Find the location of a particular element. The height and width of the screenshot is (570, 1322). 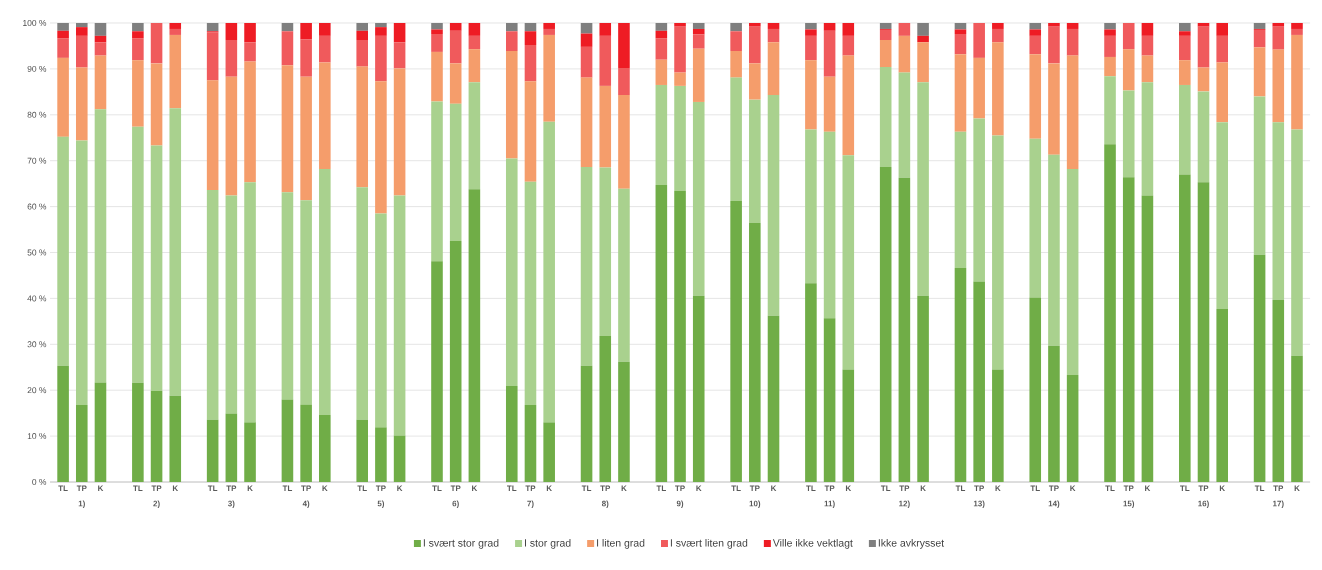

y-tick-label: 30 % is located at coordinates (37, 344).